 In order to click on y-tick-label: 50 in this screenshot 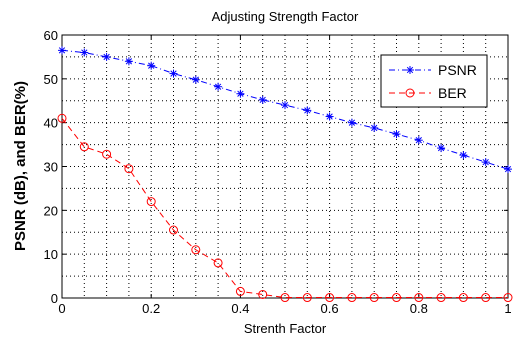, I will do `click(51, 79)`.